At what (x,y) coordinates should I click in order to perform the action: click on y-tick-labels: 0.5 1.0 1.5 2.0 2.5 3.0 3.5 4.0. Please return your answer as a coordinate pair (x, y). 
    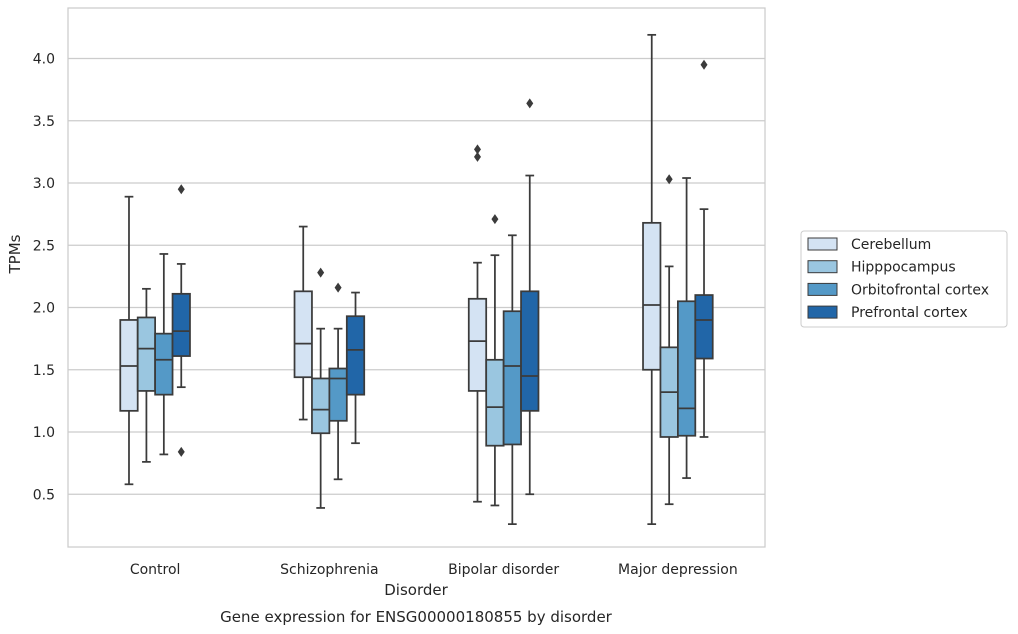
    Looking at the image, I should click on (44, 278).